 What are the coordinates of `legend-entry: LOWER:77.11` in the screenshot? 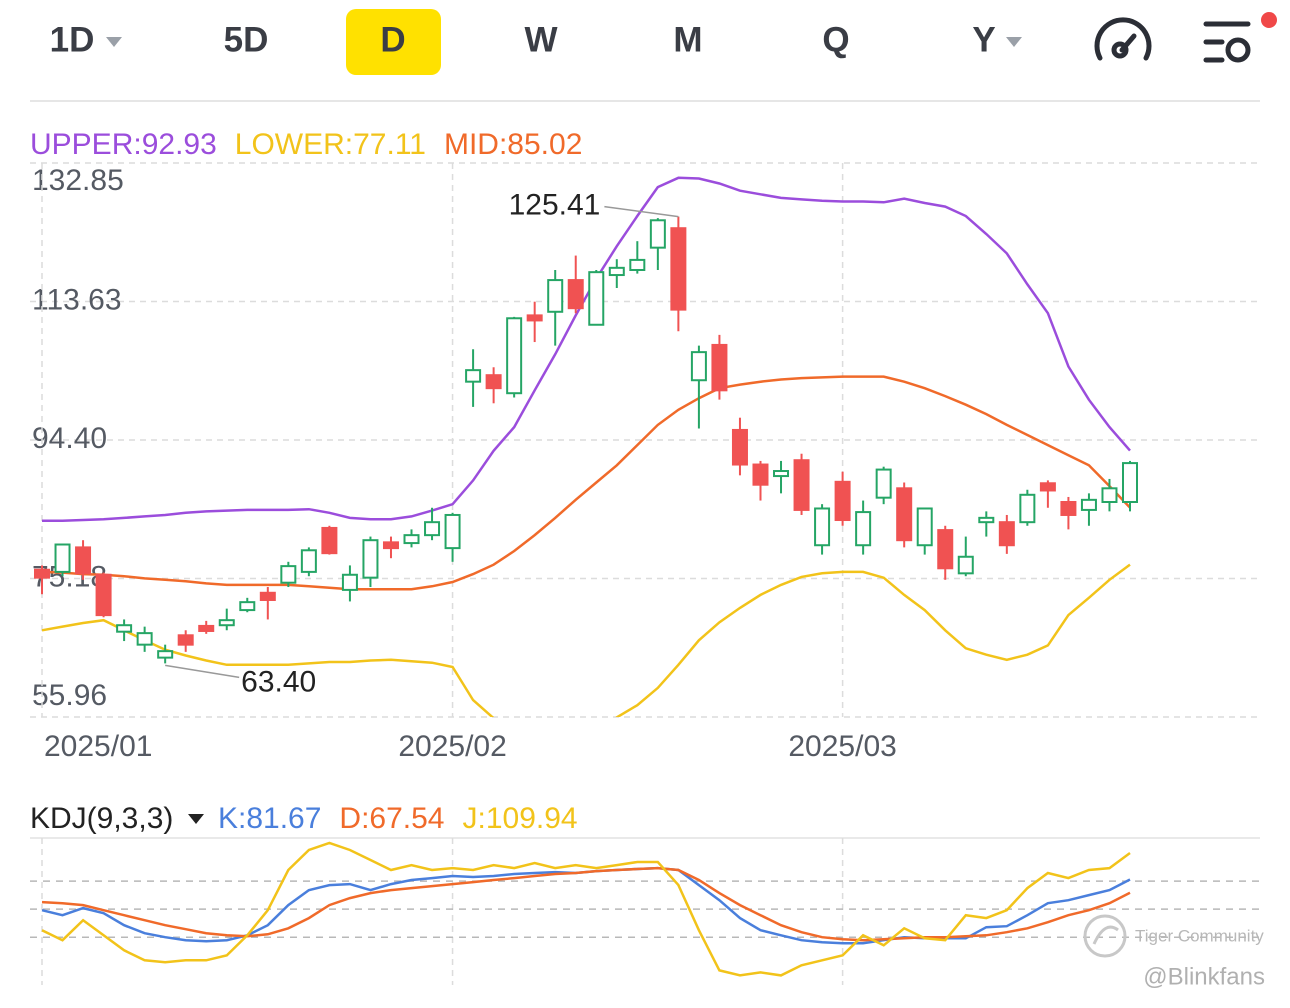 It's located at (330, 144).